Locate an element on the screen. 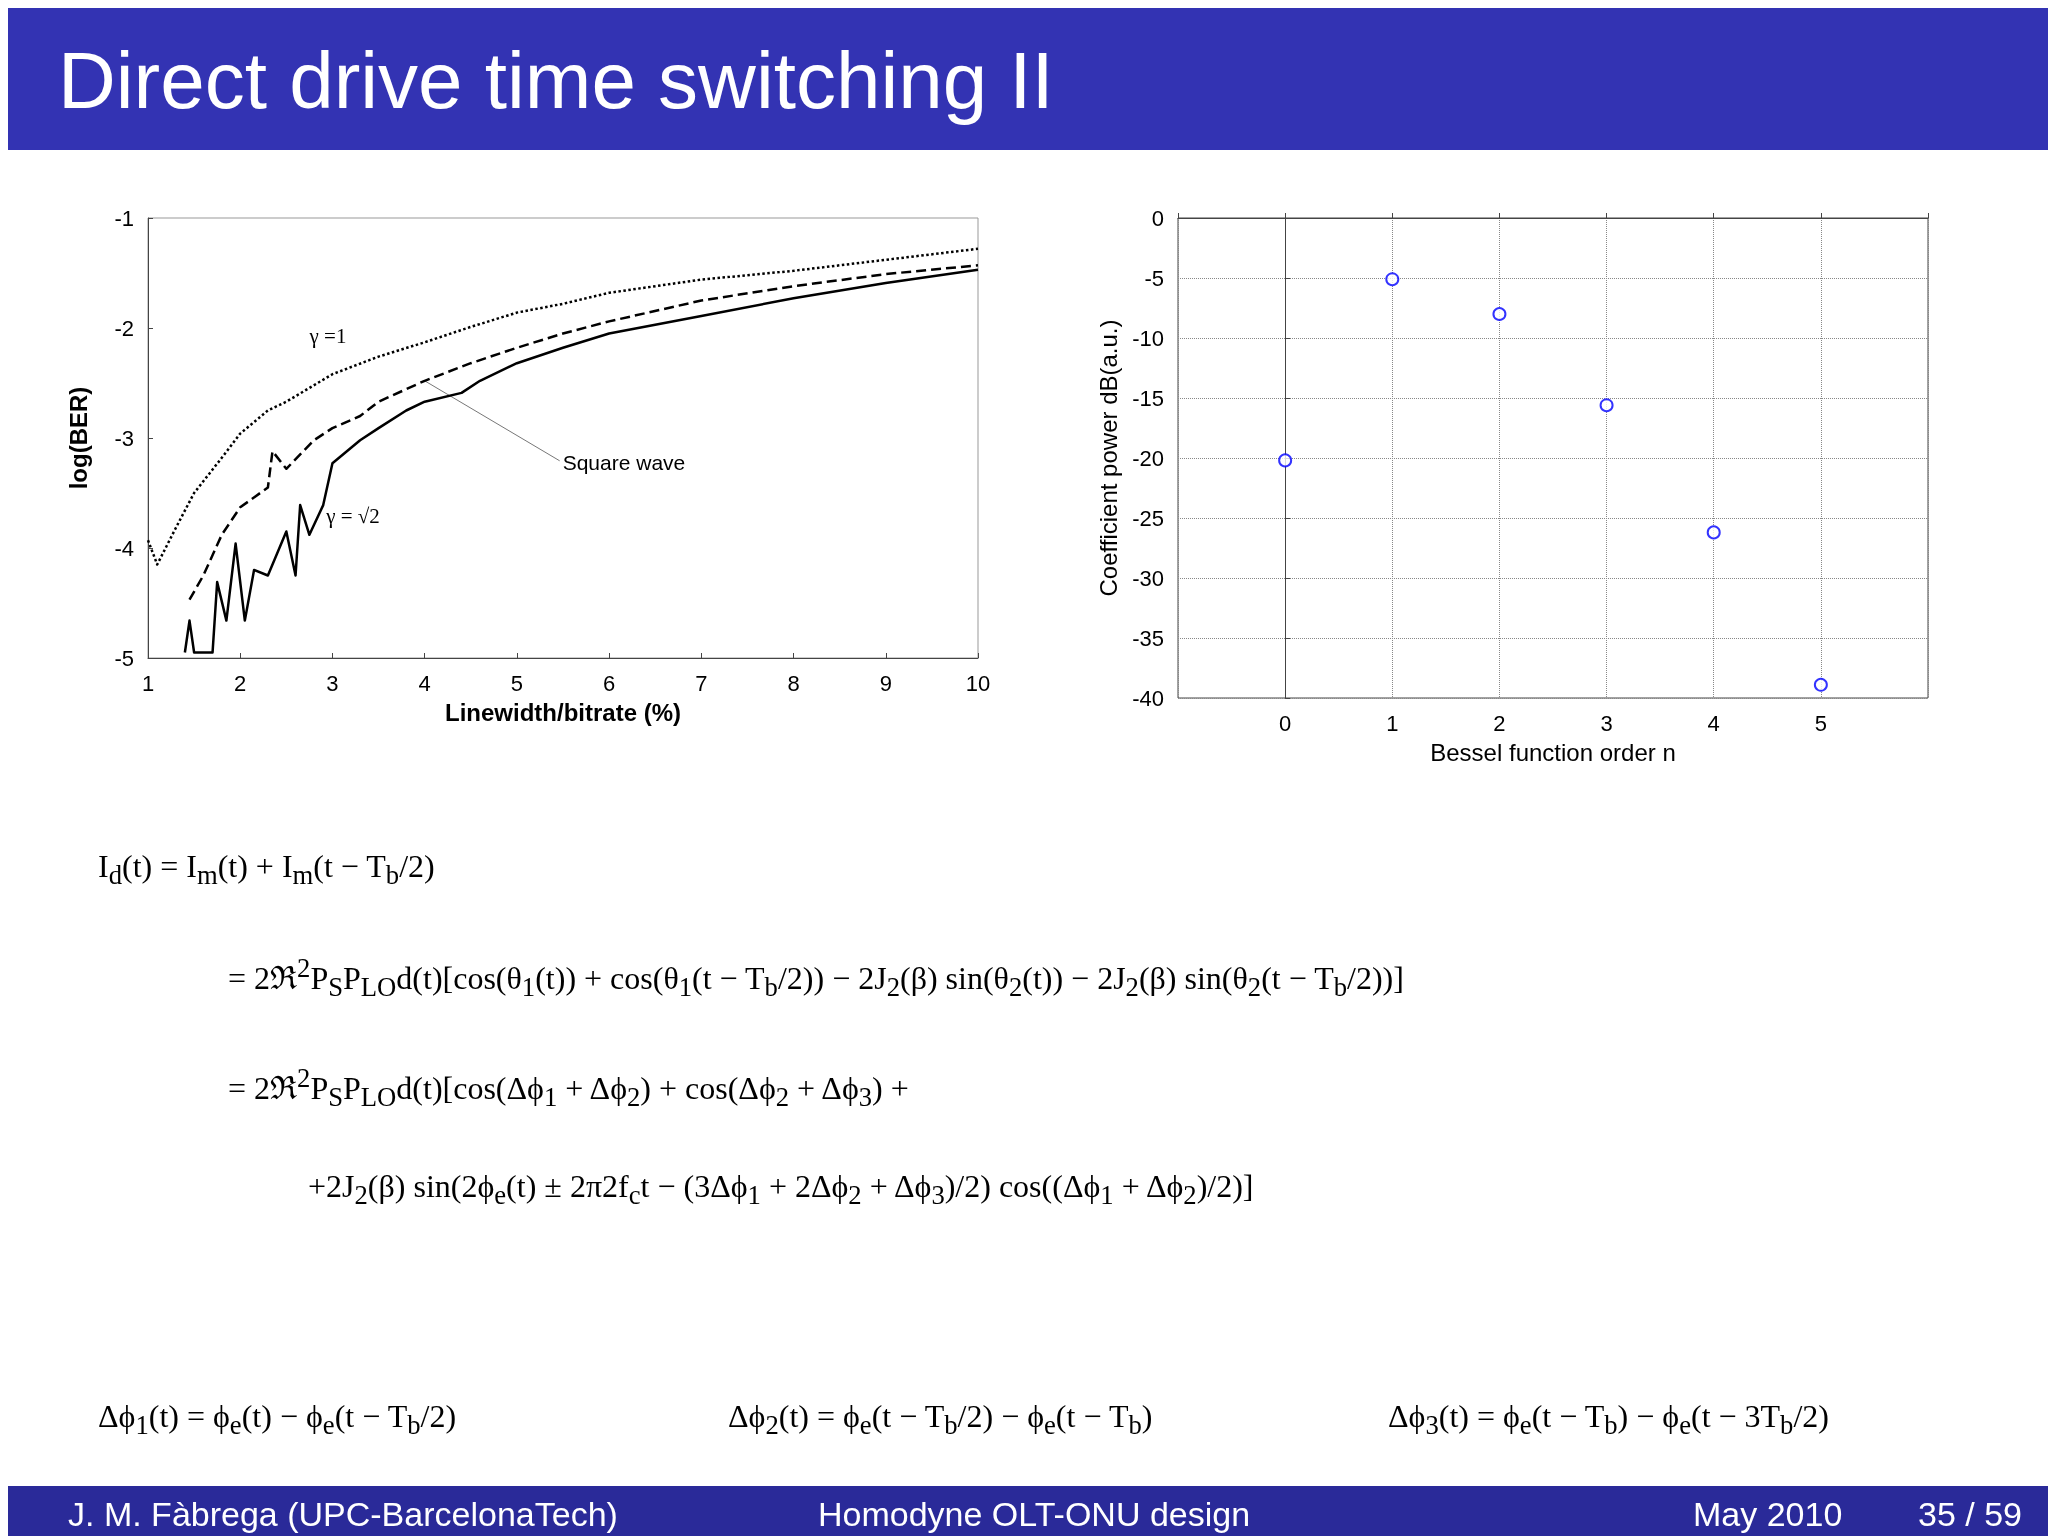 Image resolution: width=2048 pixels, height=1536 pixels. y-tick-label: -35 is located at coordinates (1148, 638).